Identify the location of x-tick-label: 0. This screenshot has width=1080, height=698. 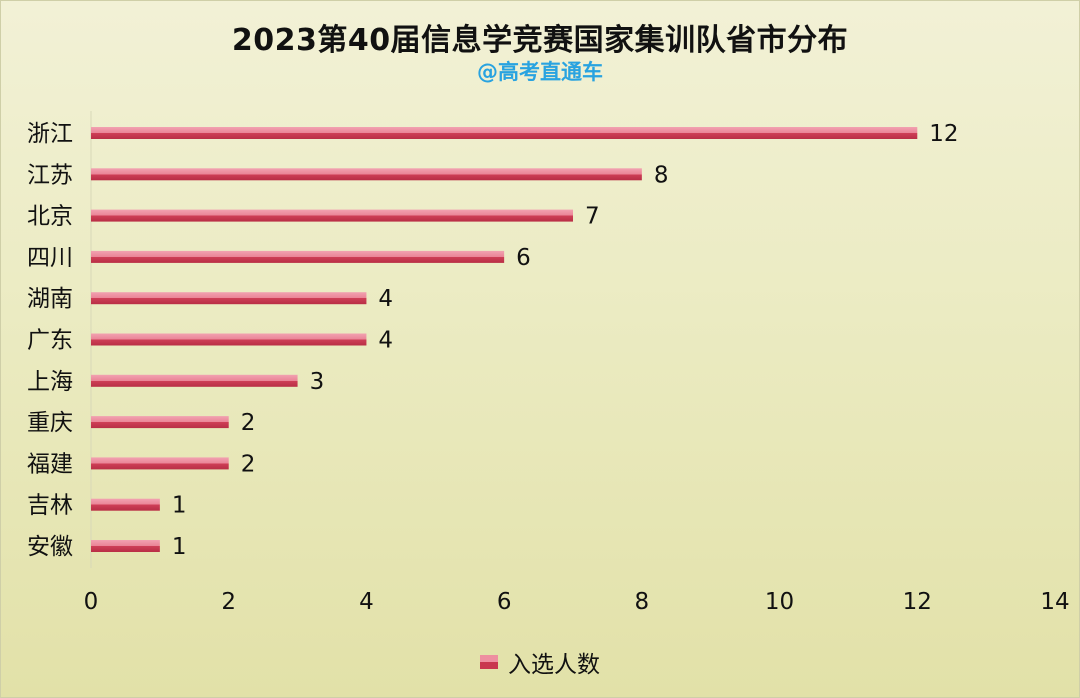
(91, 602).